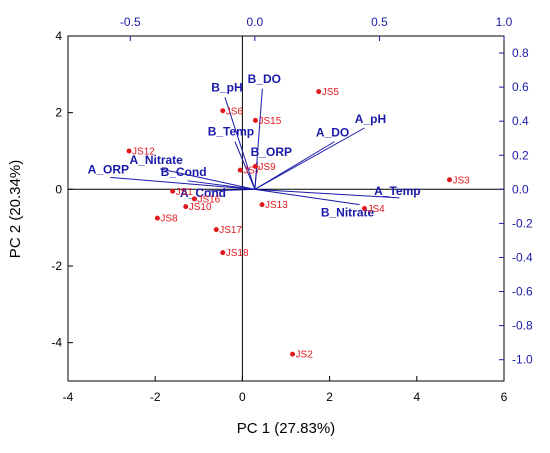  What do you see at coordinates (58, 36) in the screenshot?
I see `y-tick-label: 4` at bounding box center [58, 36].